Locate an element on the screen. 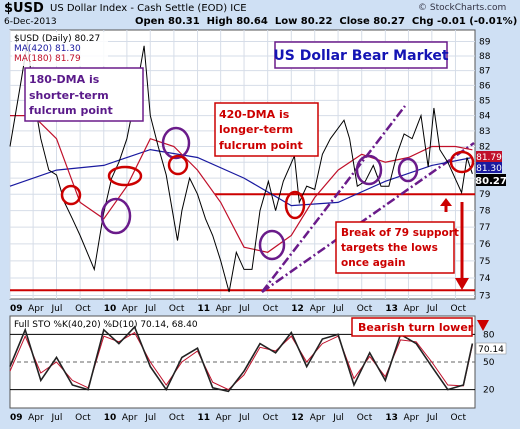 The width and height of the screenshot is (520, 429). price-y-axis: 7374757677787980818283848586878889 is located at coordinates (485, 169).